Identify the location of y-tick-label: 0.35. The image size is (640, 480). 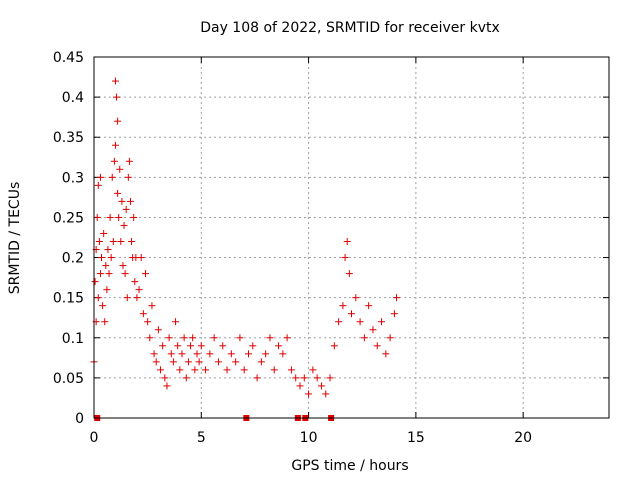
(68, 138).